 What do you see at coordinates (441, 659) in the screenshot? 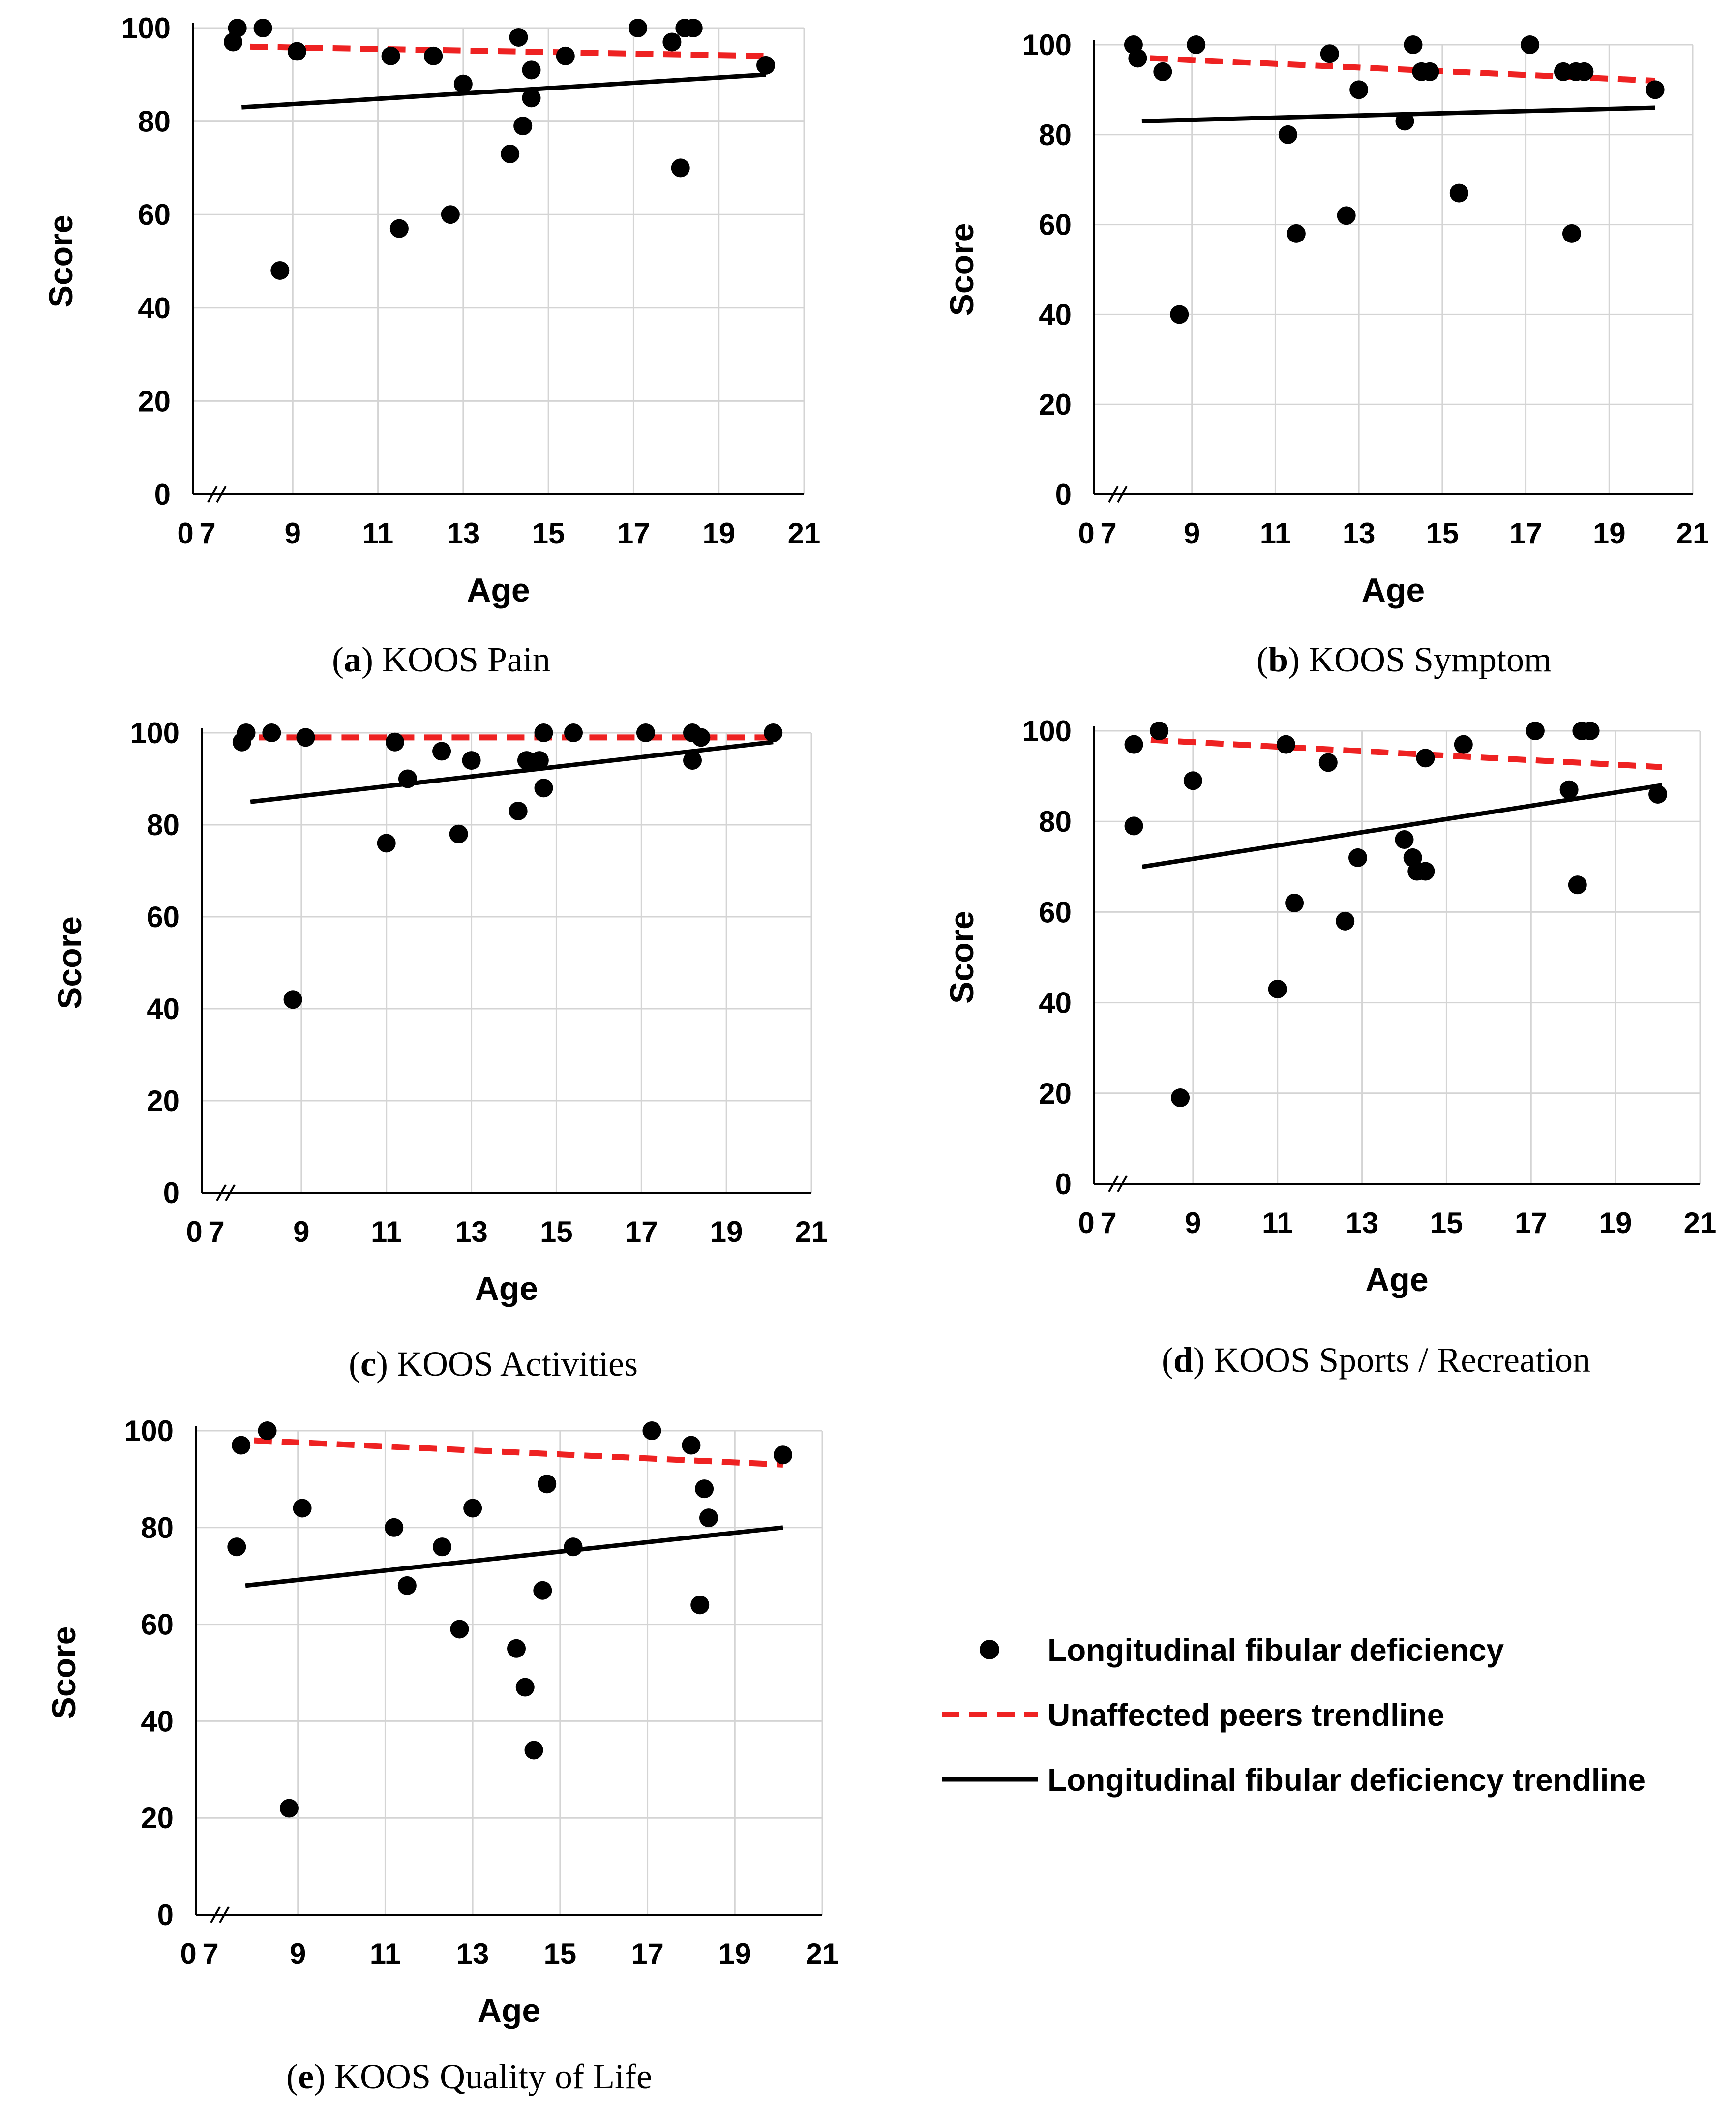
I see `chart-caption: (a) KOOS Pain` at bounding box center [441, 659].